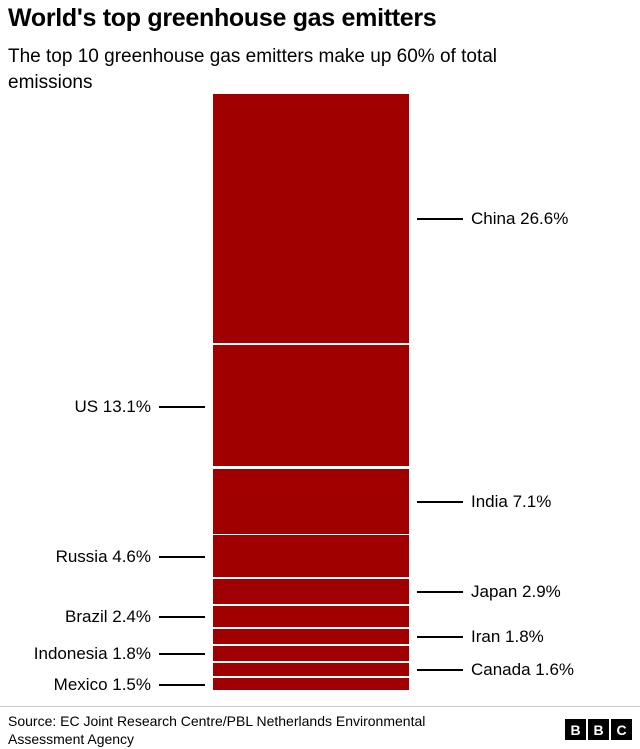 This screenshot has width=640, height=749. What do you see at coordinates (182, 685) in the screenshot?
I see `leader-line-mexico` at bounding box center [182, 685].